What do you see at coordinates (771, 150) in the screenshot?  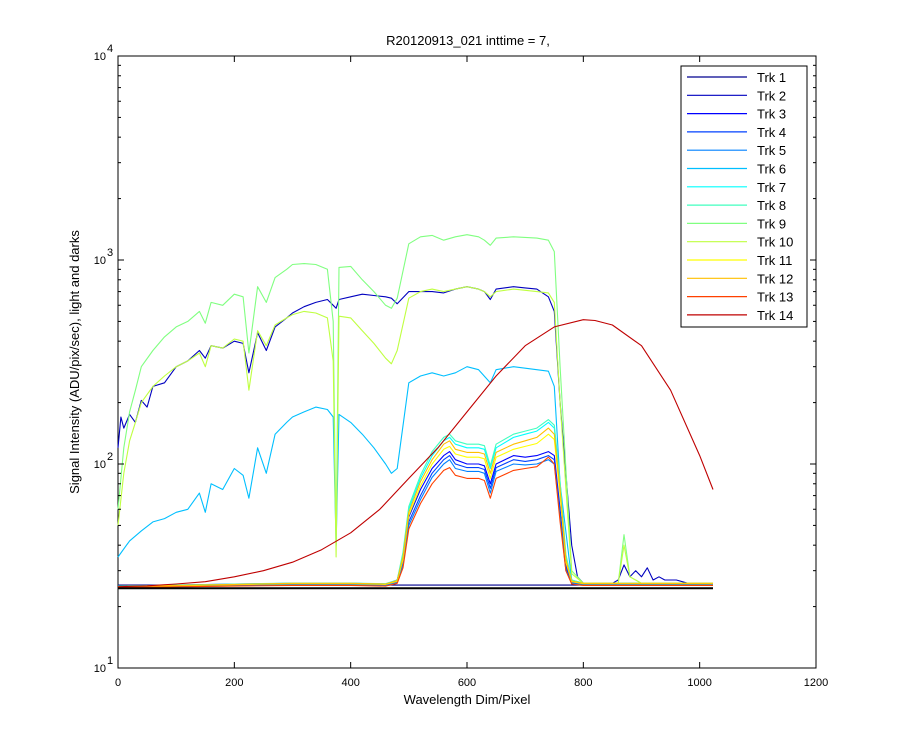 I see `legend-label: Trk 5` at bounding box center [771, 150].